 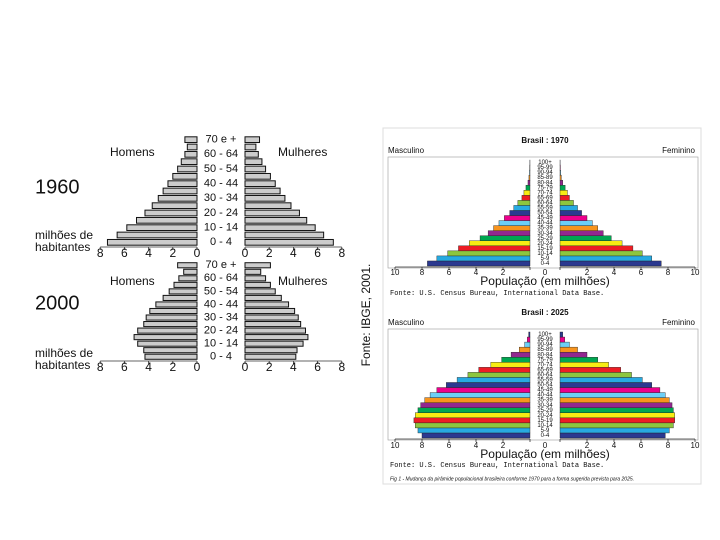 I want to click on age-label: 10 - 14, so click(x=221, y=344).